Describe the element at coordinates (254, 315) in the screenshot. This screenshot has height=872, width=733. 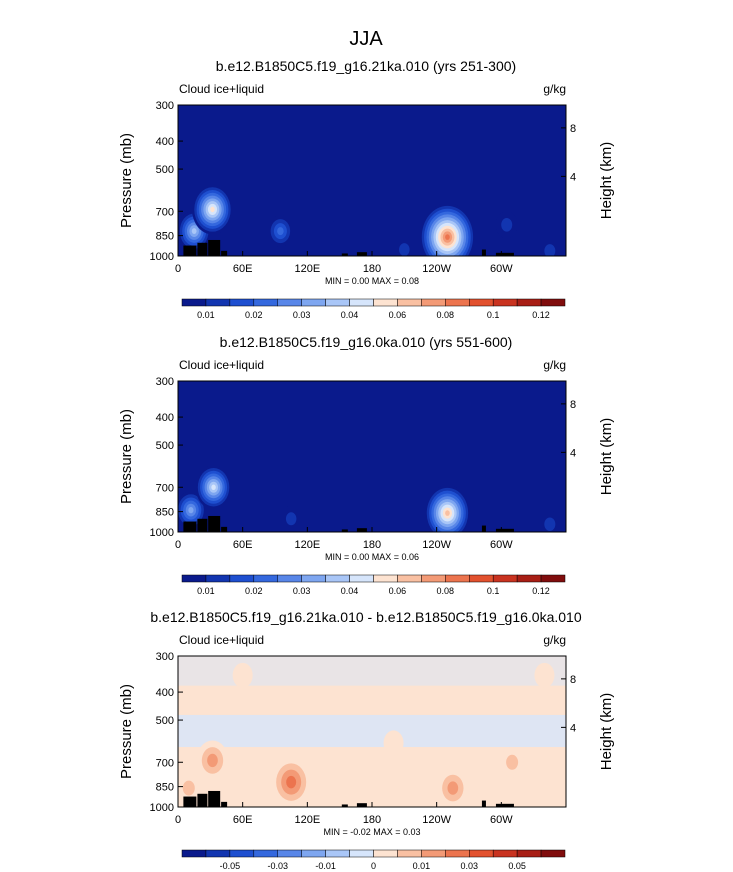
I see `colorbar-label: 0.02` at that location.